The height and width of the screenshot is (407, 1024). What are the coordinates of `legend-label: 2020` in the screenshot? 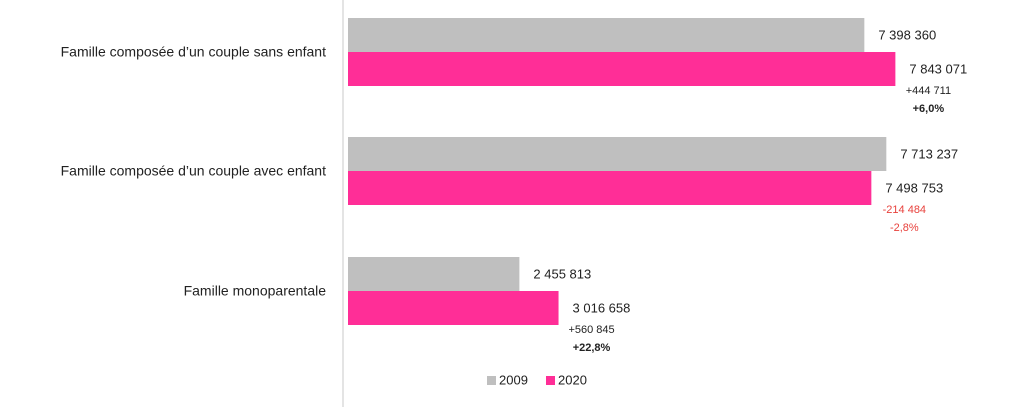 It's located at (572, 379).